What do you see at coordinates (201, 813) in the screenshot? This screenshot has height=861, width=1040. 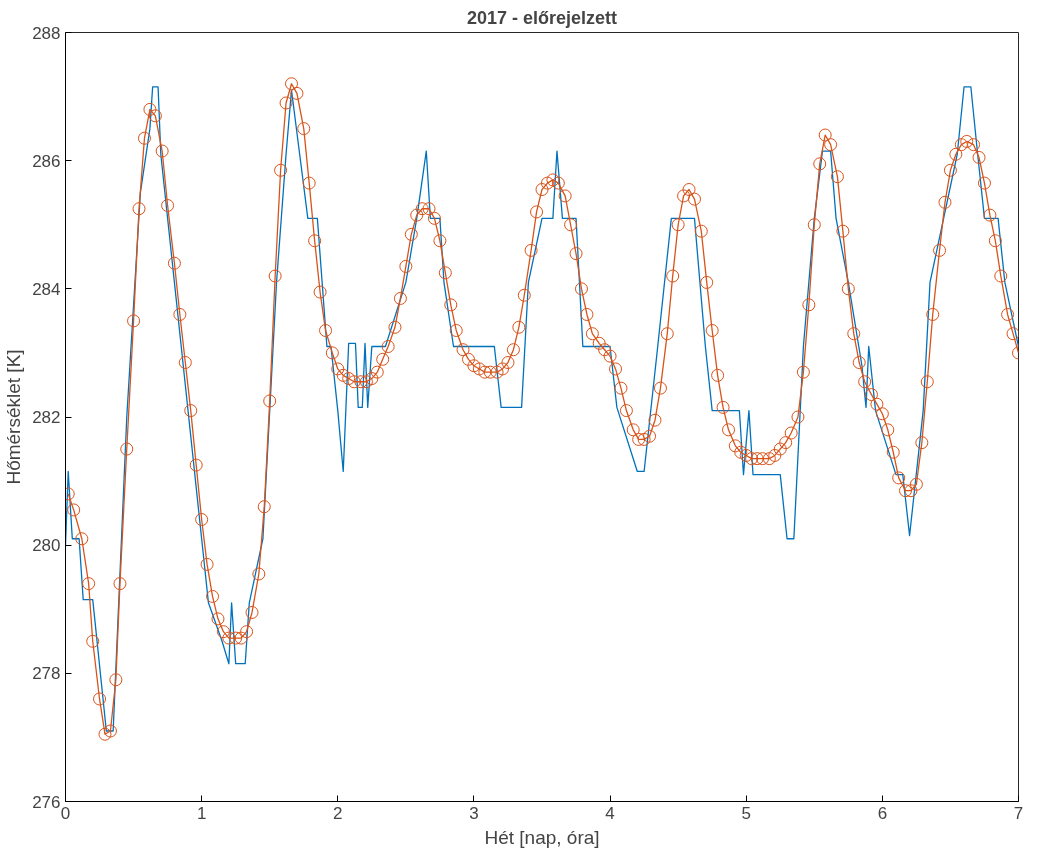 I see `x-tick-label: 1` at bounding box center [201, 813].